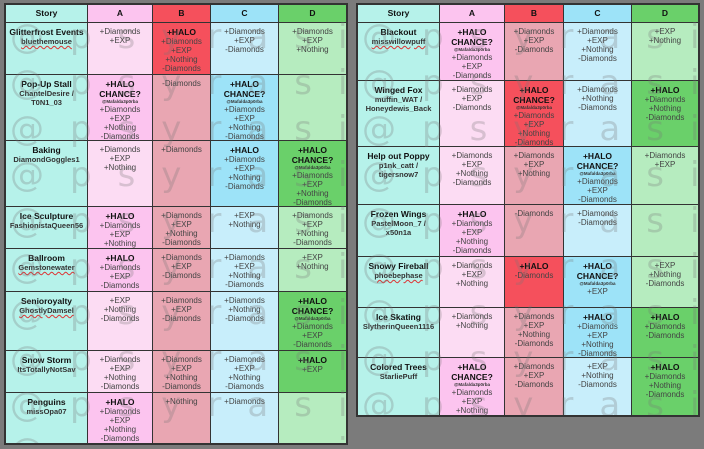 The image size is (704, 449). What do you see at coordinates (665, 13) in the screenshot?
I see `column-header-d: D` at bounding box center [665, 13].